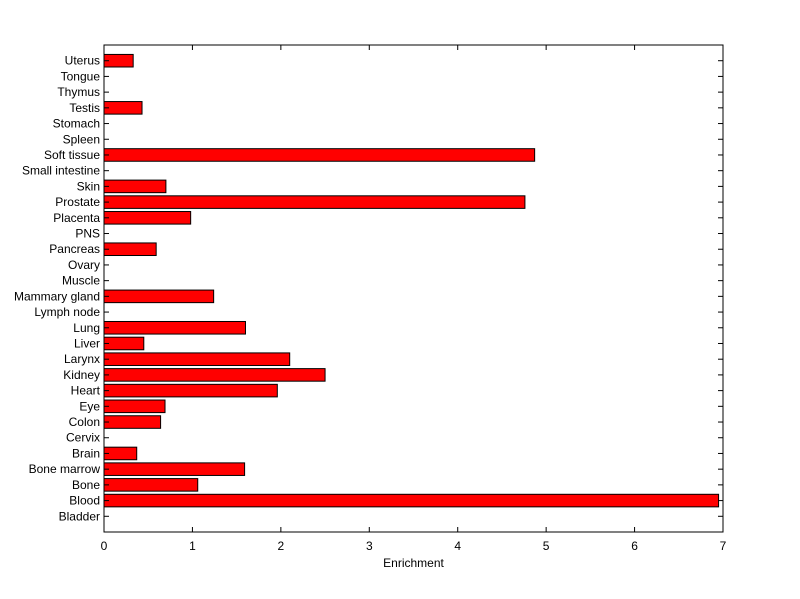  I want to click on y-tick-label: Uterus, so click(82, 61).